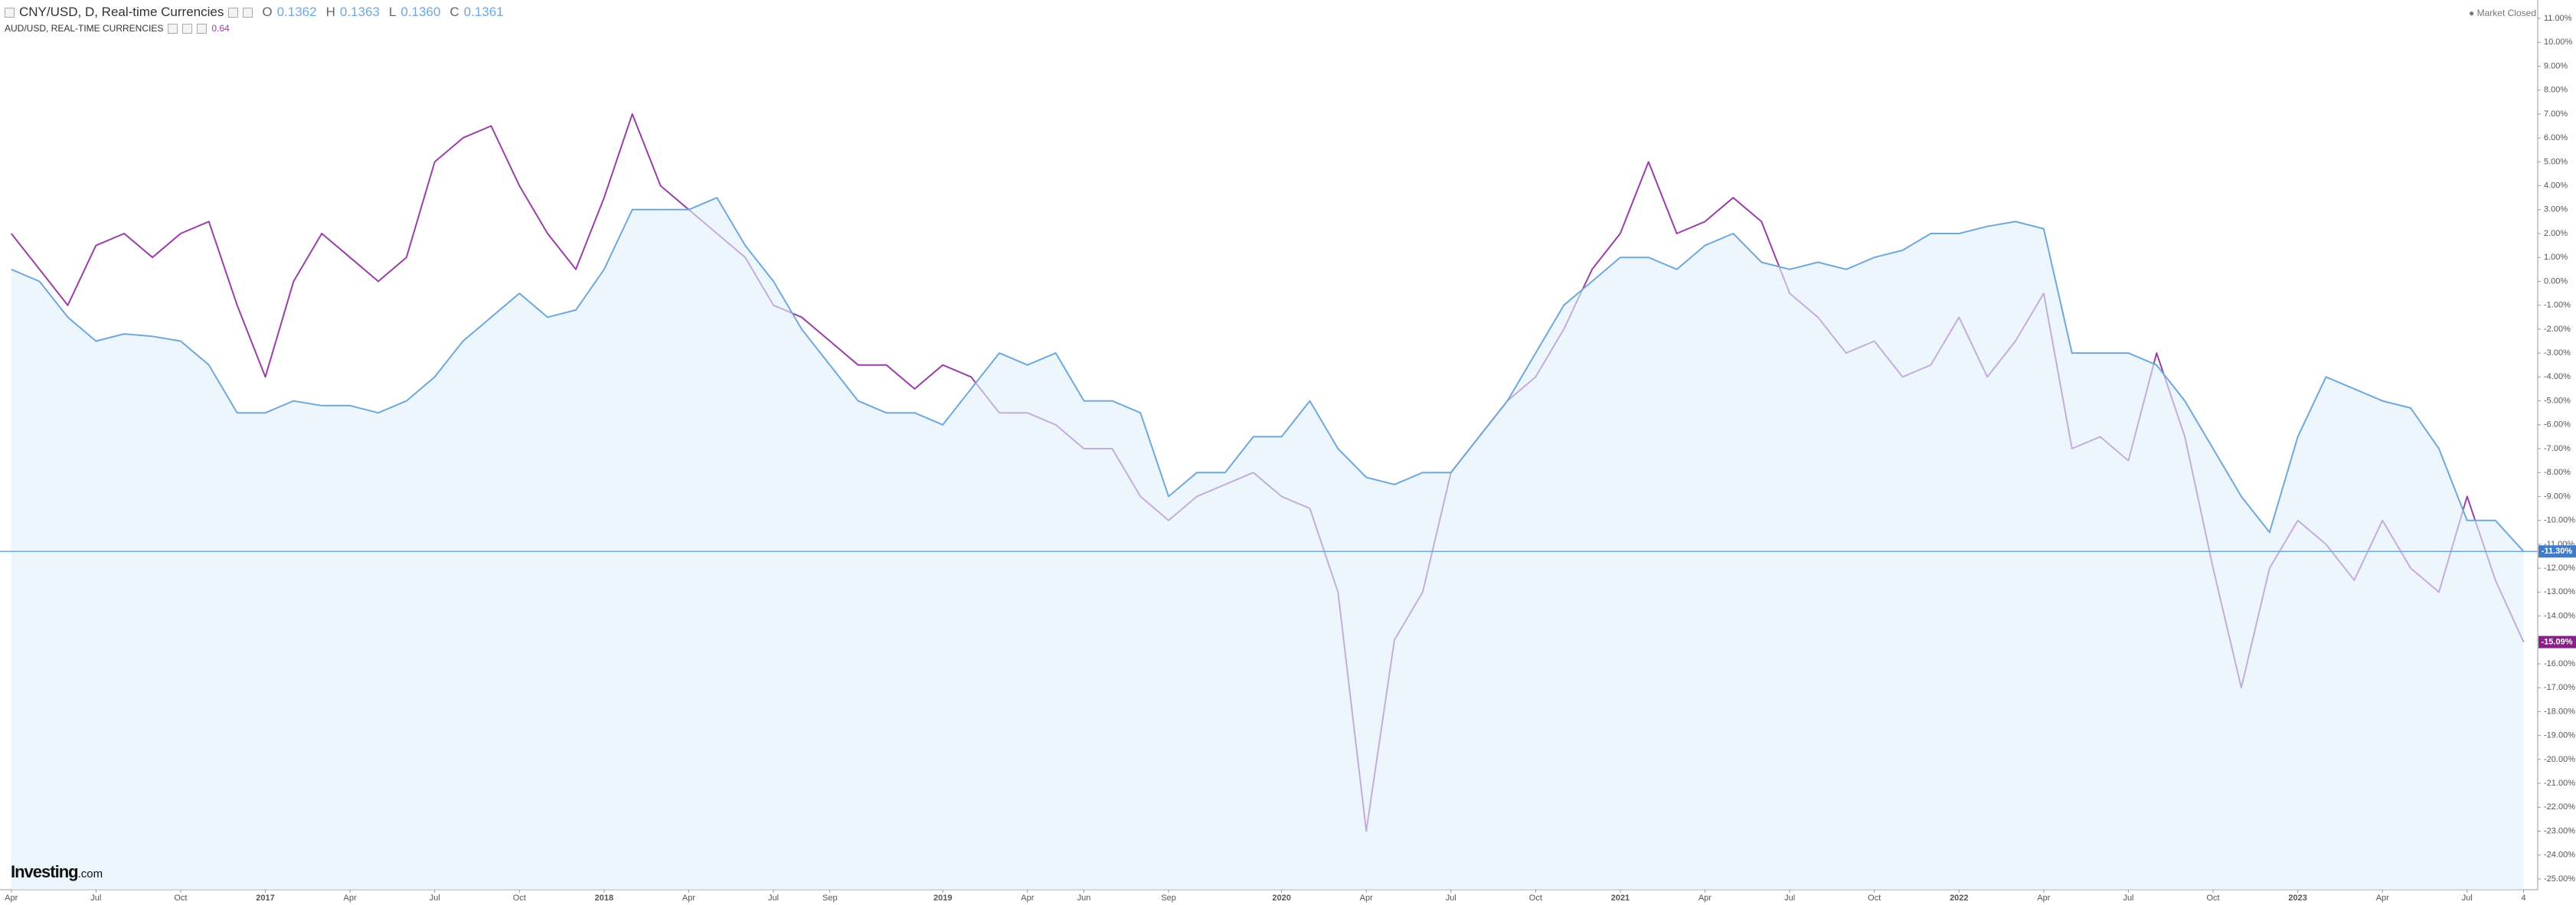 The image size is (2576, 905). What do you see at coordinates (84, 28) in the screenshot?
I see `symbol-title: AUD/USD, REAL-TIME CURRENCIES` at bounding box center [84, 28].